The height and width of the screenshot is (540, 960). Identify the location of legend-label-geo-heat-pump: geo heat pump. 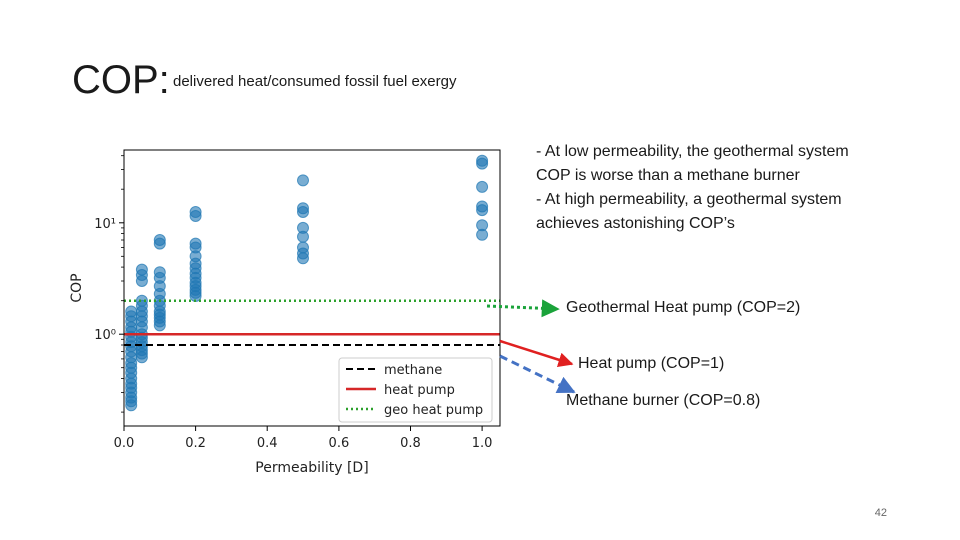
(433, 410).